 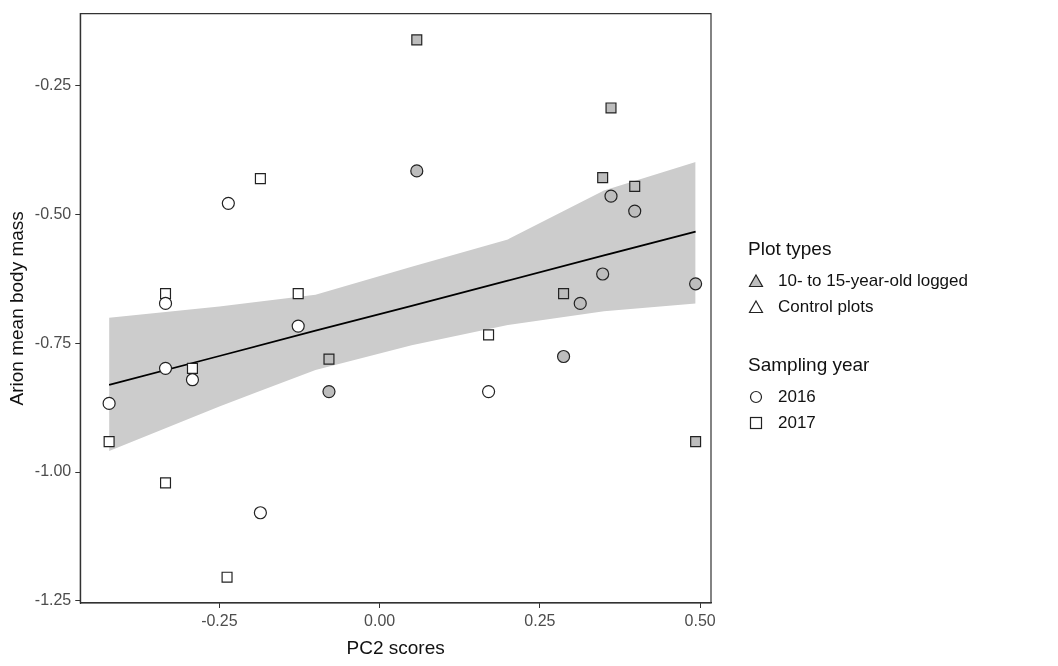 What do you see at coordinates (809, 365) in the screenshot?
I see `text: Sampling year` at bounding box center [809, 365].